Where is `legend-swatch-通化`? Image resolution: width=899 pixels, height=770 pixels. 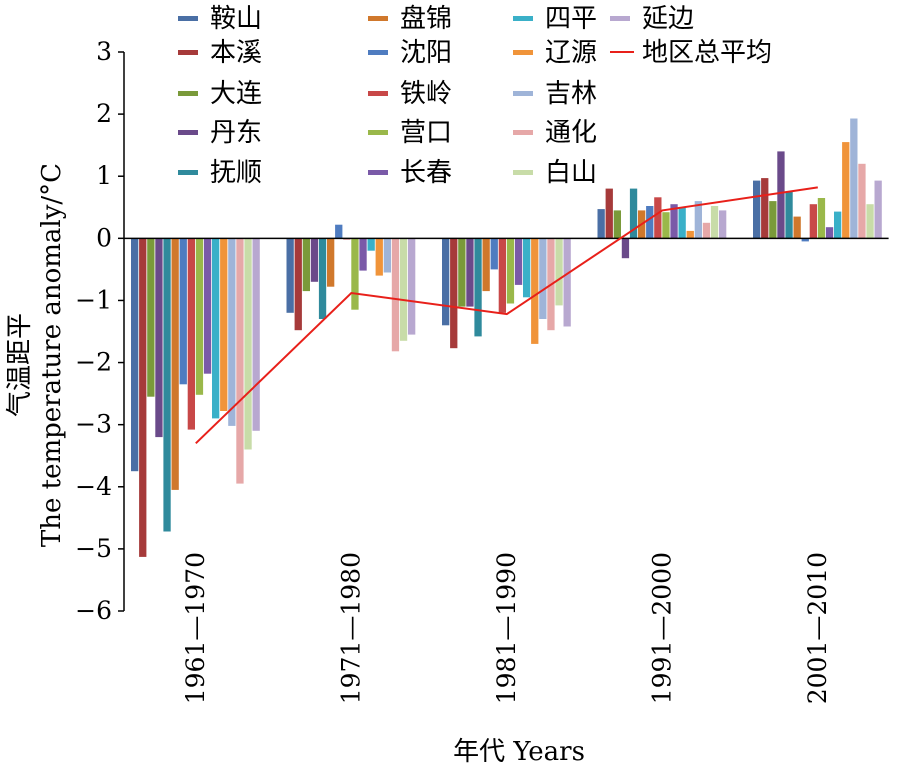
legend-swatch-通化 is located at coordinates (523, 132).